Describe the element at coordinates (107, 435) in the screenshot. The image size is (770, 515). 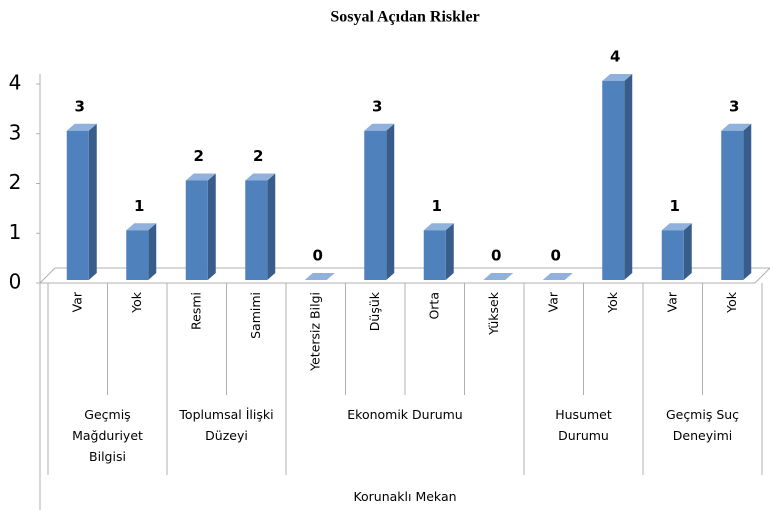
I see `group-label: Geçmiş Mağduriyet Bilgisi` at that location.